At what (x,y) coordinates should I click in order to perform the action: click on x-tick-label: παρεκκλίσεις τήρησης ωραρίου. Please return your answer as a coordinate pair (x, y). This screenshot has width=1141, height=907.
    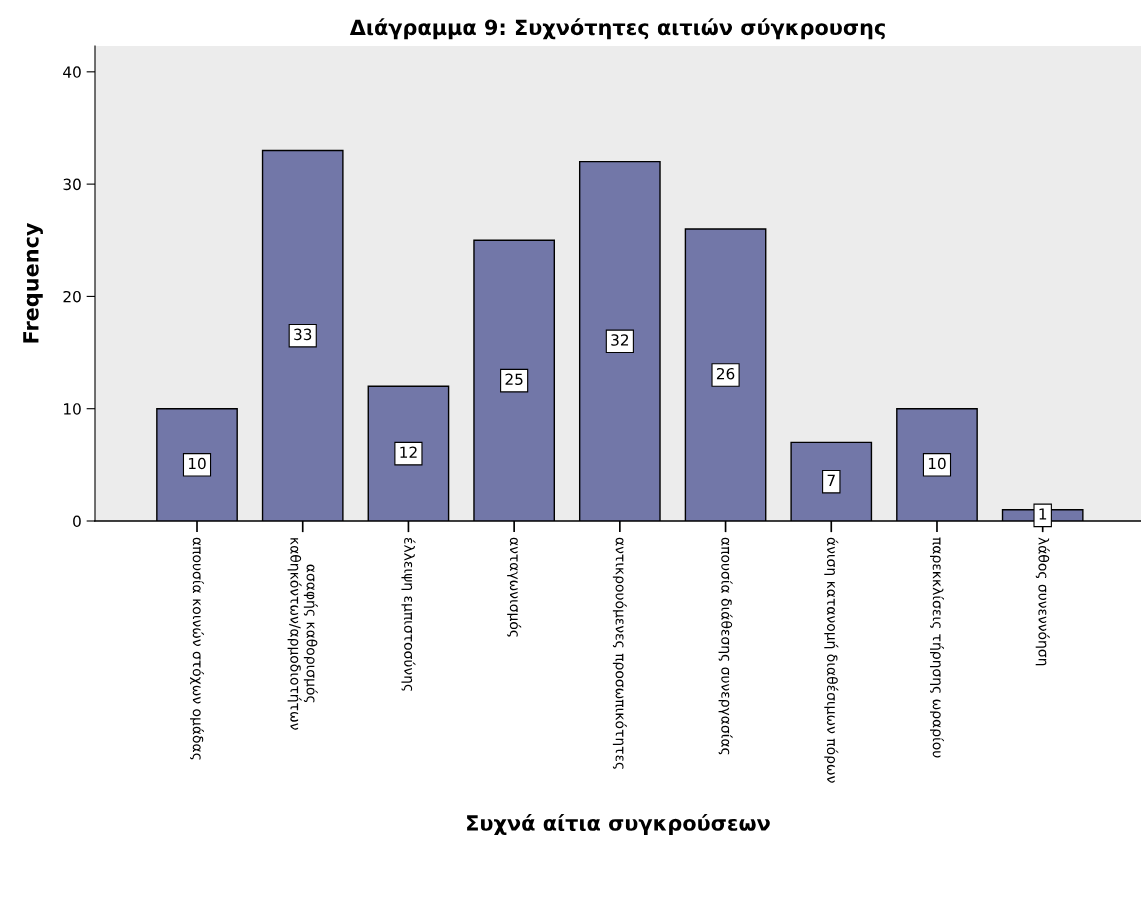
    Looking at the image, I should click on (936, 647).